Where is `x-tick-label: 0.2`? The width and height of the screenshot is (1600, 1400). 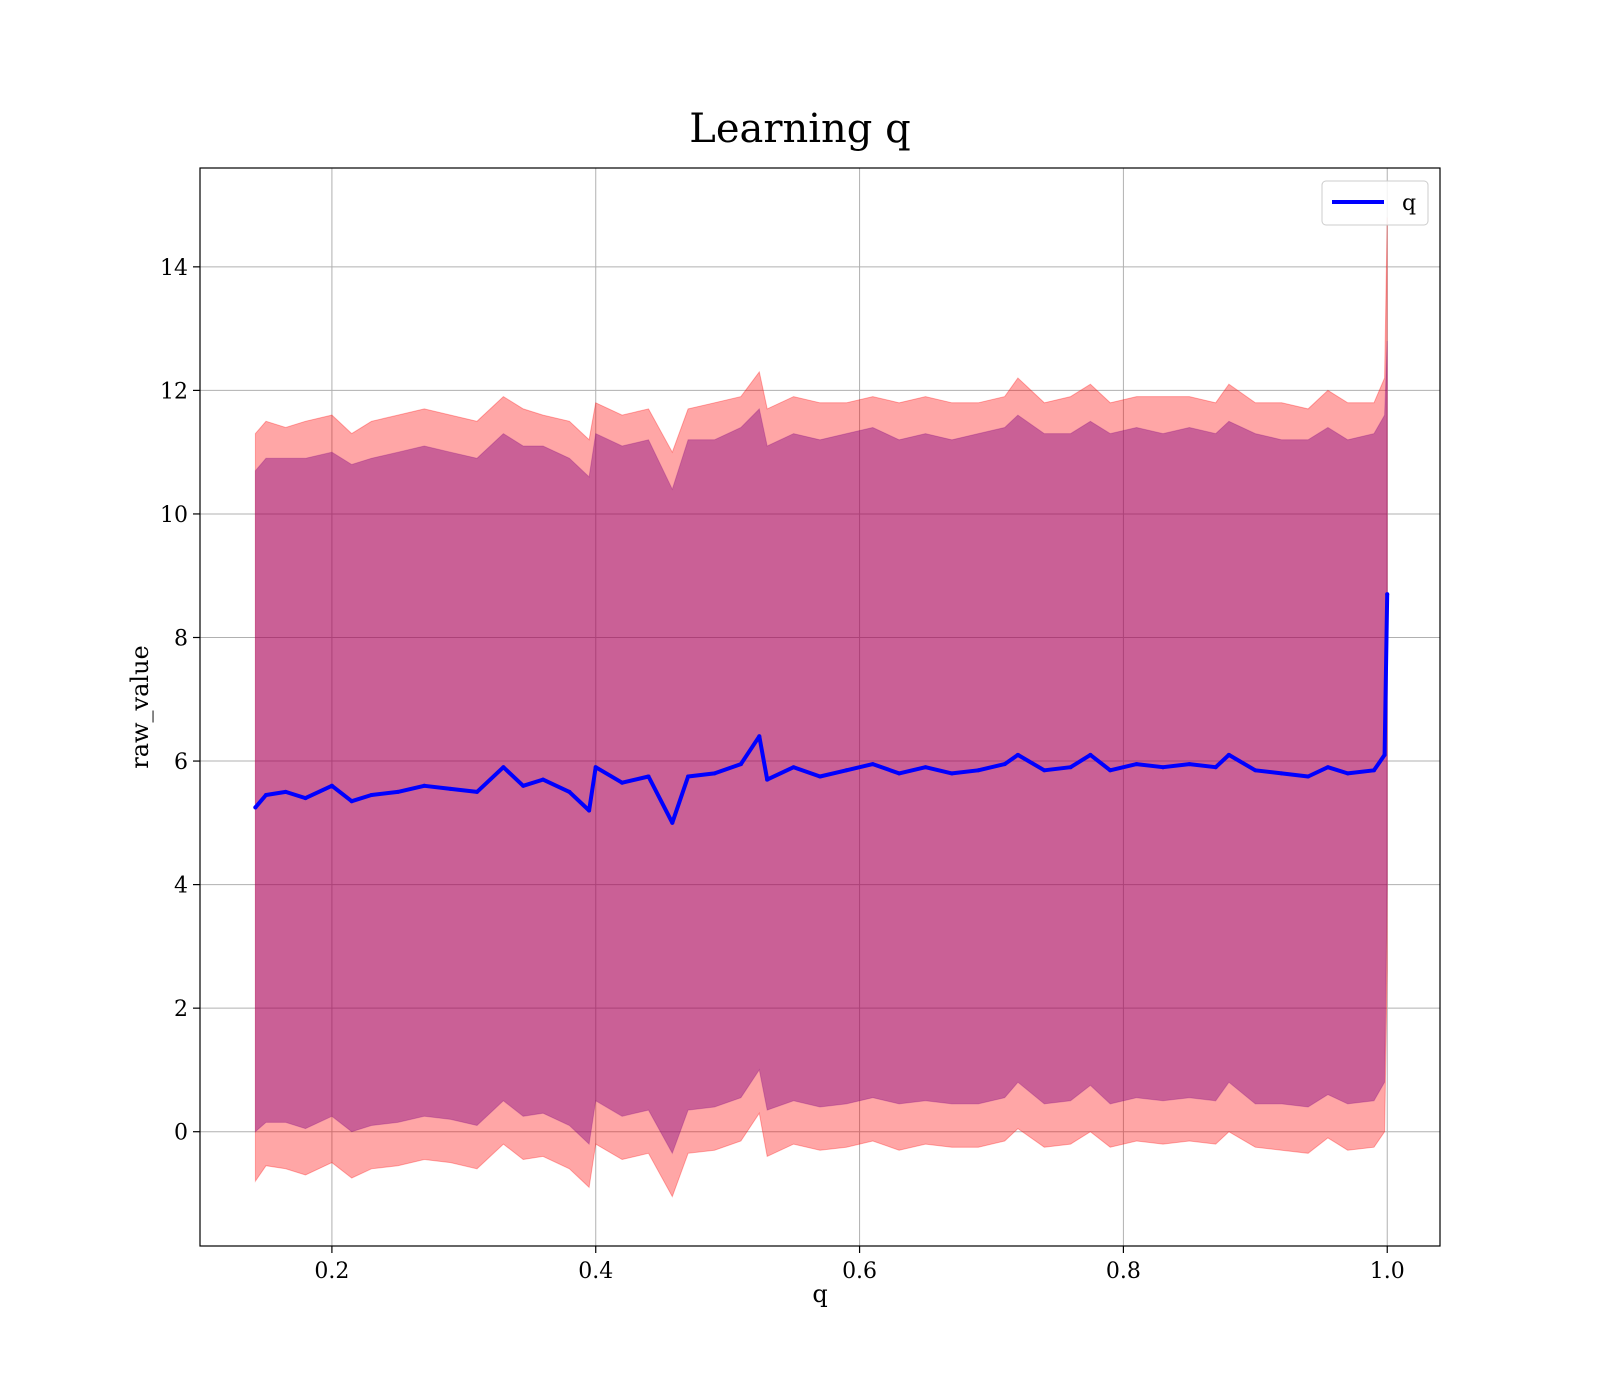
x-tick-label: 0.2 is located at coordinates (331, 1271).